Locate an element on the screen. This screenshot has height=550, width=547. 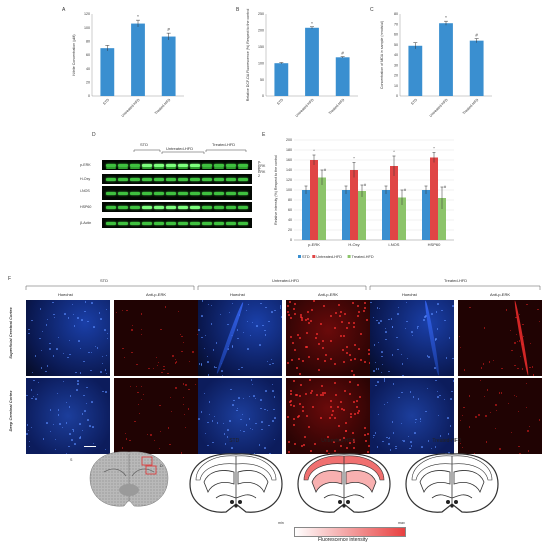
chart-e-sig-2-1: * is located at coordinates (394, 151).